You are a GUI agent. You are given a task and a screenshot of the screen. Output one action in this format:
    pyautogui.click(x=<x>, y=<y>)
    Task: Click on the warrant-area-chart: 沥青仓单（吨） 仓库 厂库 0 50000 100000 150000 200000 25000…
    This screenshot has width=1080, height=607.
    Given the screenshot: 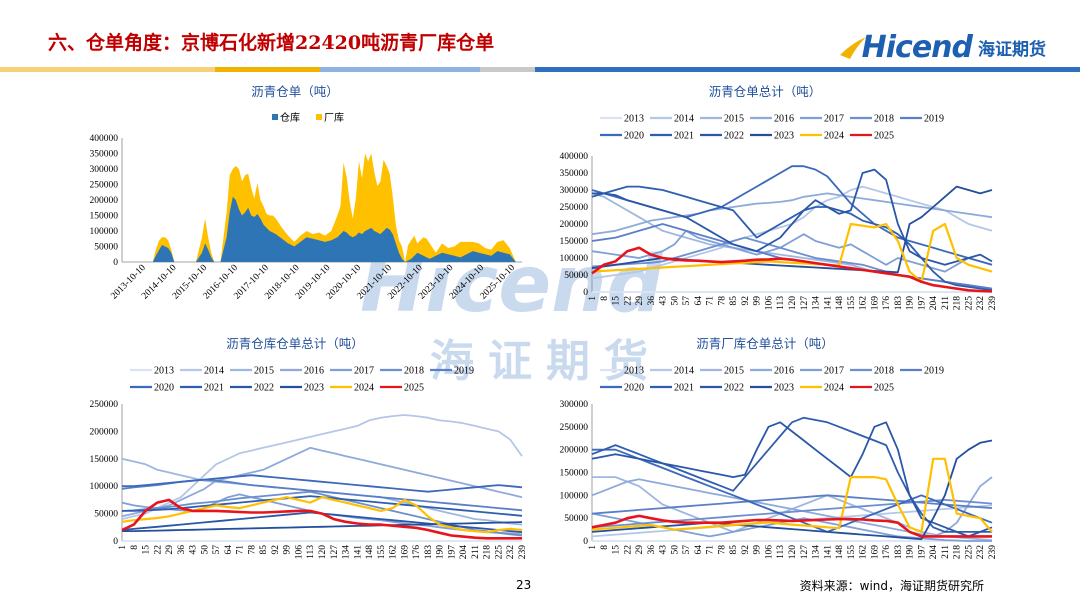 What is the action you would take?
    pyautogui.click(x=306, y=192)
    